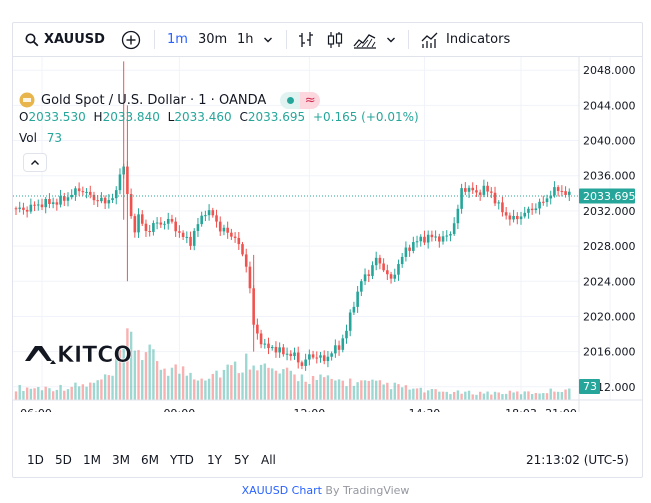 The height and width of the screenshot is (503, 651). Describe the element at coordinates (609, 246) in the screenshot. I see `price-tick-label: 2028.000` at that location.